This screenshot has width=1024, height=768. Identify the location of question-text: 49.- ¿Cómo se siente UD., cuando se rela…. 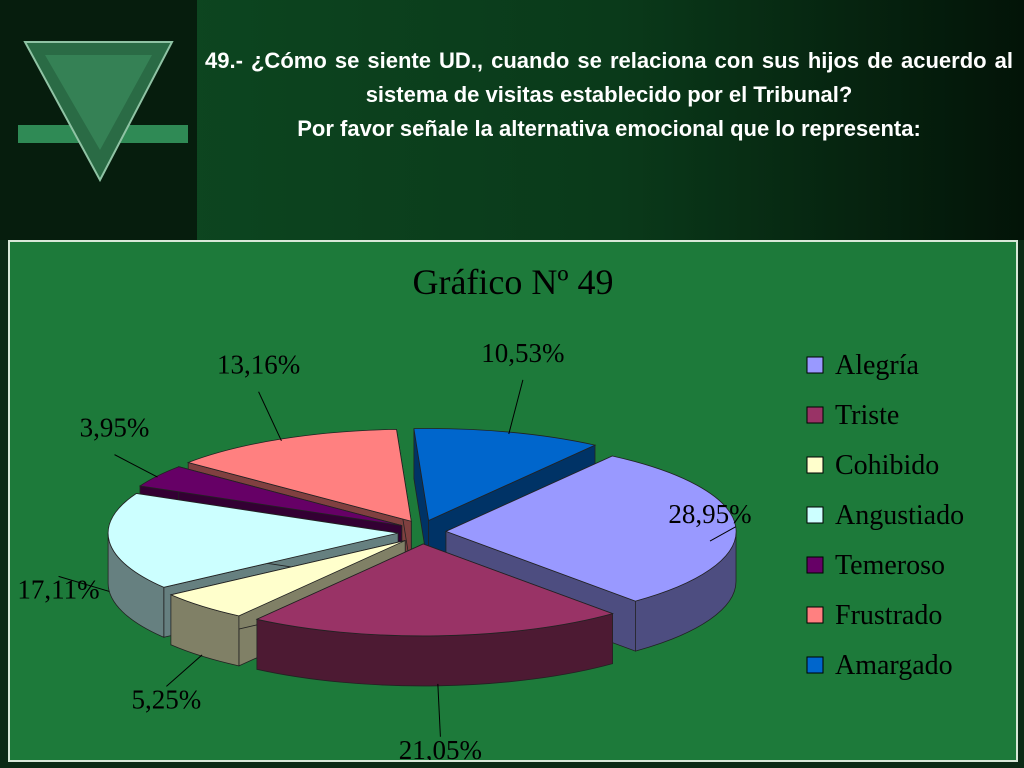
(609, 77).